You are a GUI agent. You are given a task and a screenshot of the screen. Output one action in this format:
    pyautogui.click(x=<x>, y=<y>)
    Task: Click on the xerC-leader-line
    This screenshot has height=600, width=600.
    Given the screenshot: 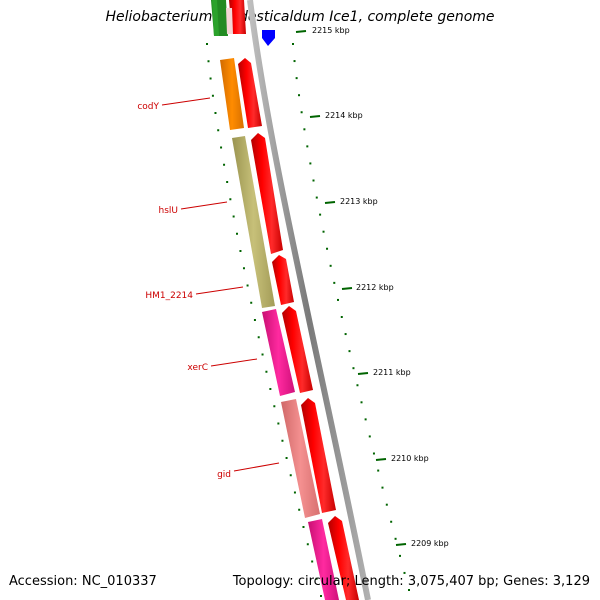 What is the action you would take?
    pyautogui.click(x=234, y=362)
    